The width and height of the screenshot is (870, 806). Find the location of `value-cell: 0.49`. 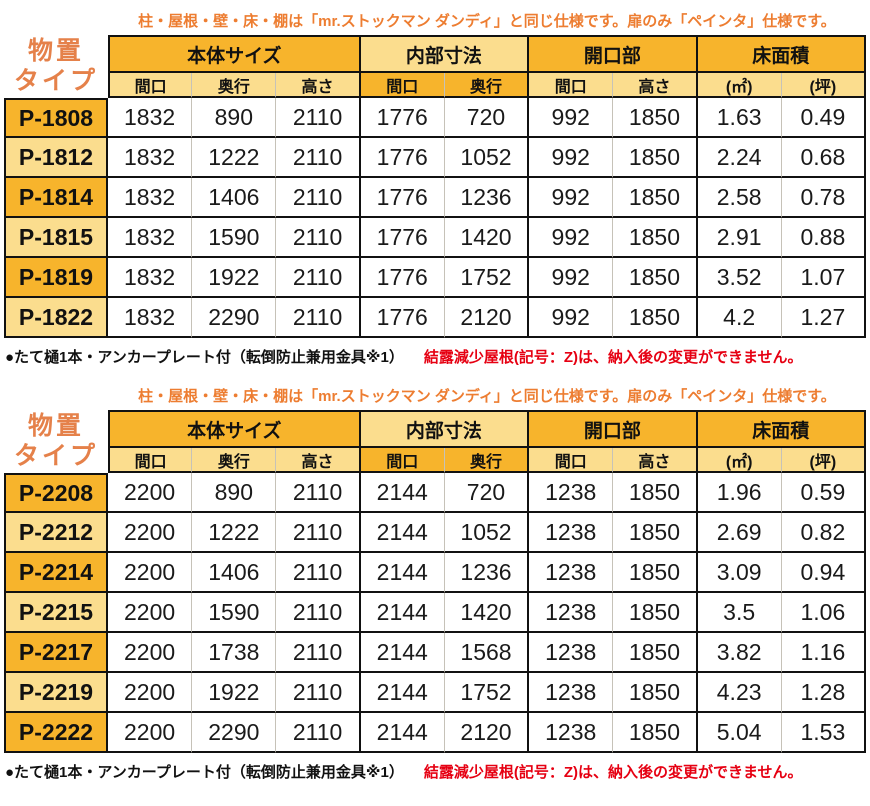

value-cell: 0.49 is located at coordinates (823, 118).